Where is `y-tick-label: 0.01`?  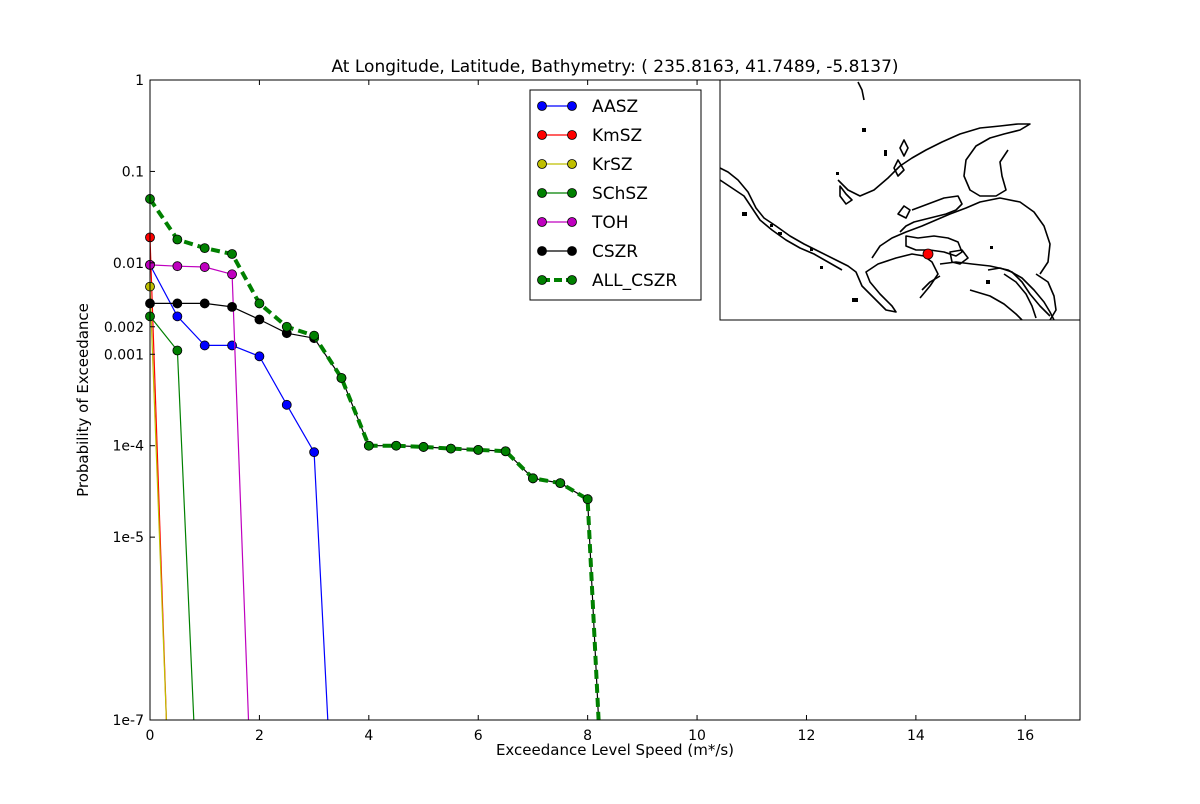
y-tick-label: 0.01 is located at coordinates (128, 264).